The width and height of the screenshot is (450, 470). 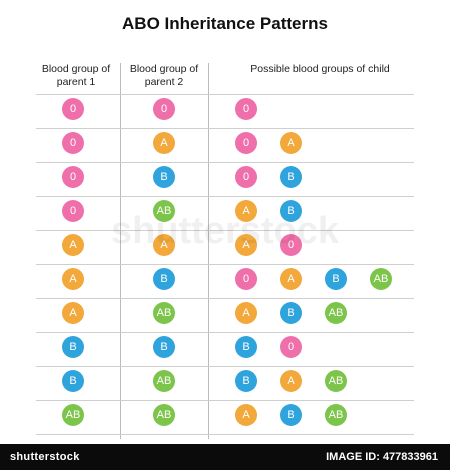 I want to click on table-row: 0 0 0, so click(x=225, y=112).